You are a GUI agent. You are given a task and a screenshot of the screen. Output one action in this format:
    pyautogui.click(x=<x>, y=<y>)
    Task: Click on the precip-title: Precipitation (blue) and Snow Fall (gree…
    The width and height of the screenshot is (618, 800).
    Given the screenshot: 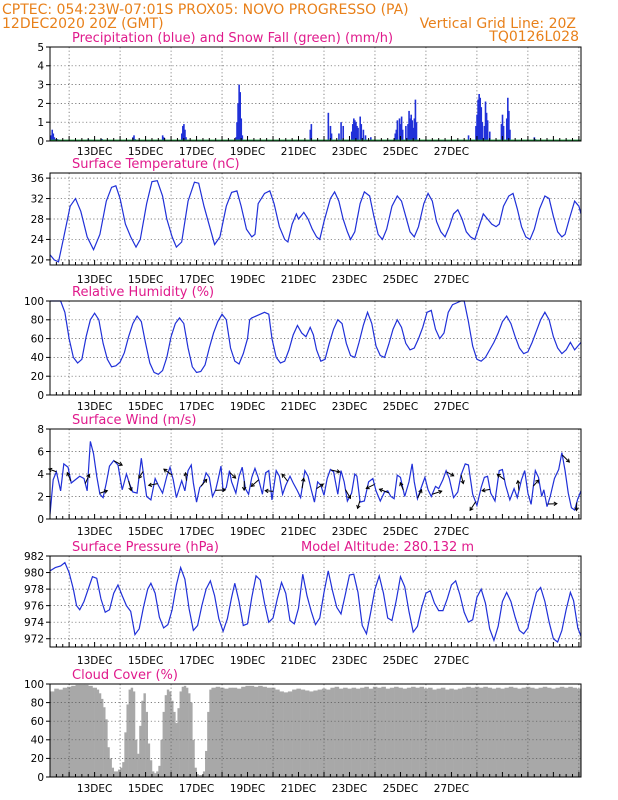 What is the action you would take?
    pyautogui.click(x=232, y=38)
    